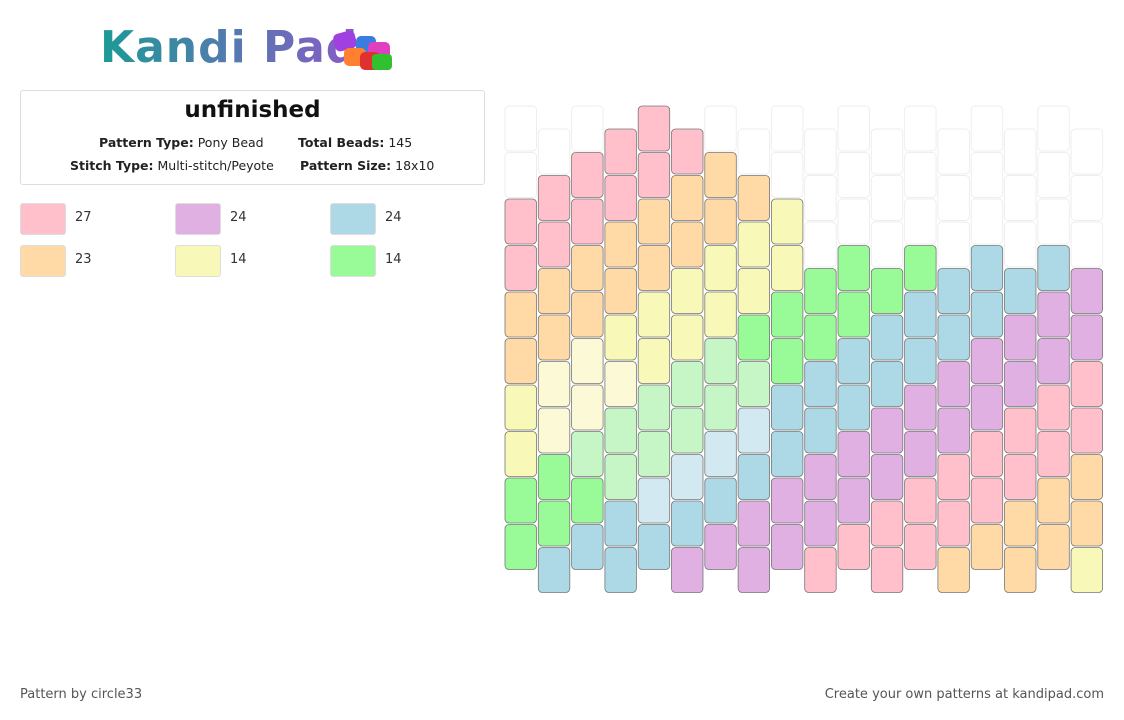  Describe the element at coordinates (146, 142) in the screenshot. I see `field-label: Pattern Type:` at that location.